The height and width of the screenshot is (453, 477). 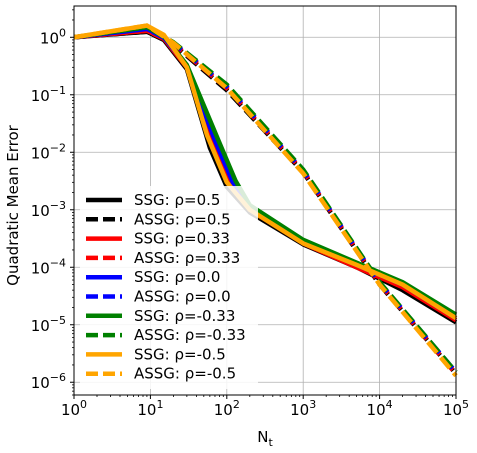 What do you see at coordinates (185, 374) in the screenshot?
I see `legend-entry-label: ASSG: ρ=-0.5` at bounding box center [185, 374].